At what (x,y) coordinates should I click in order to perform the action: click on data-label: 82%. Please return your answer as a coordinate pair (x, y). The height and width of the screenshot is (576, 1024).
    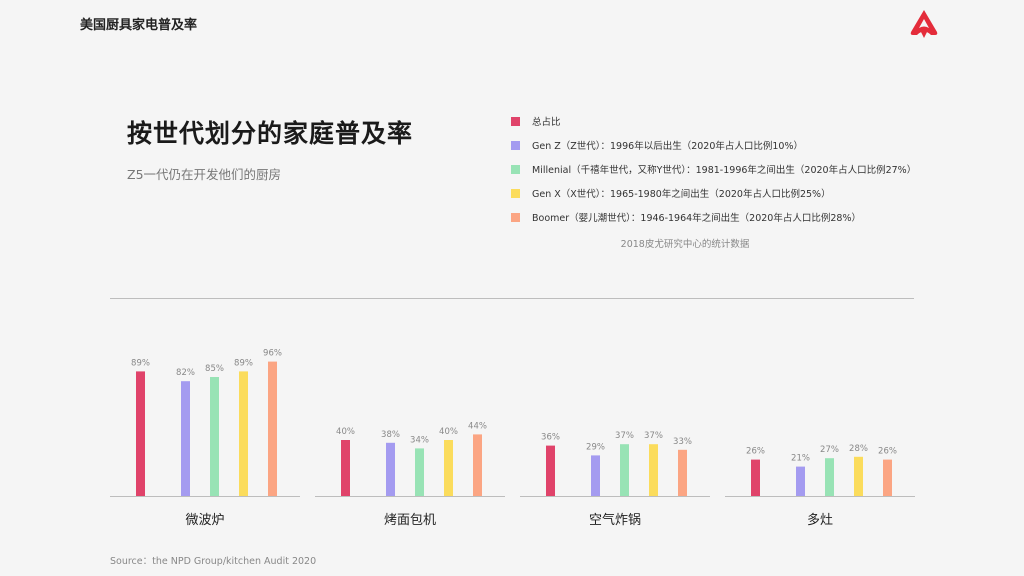
    Looking at the image, I should click on (185, 373).